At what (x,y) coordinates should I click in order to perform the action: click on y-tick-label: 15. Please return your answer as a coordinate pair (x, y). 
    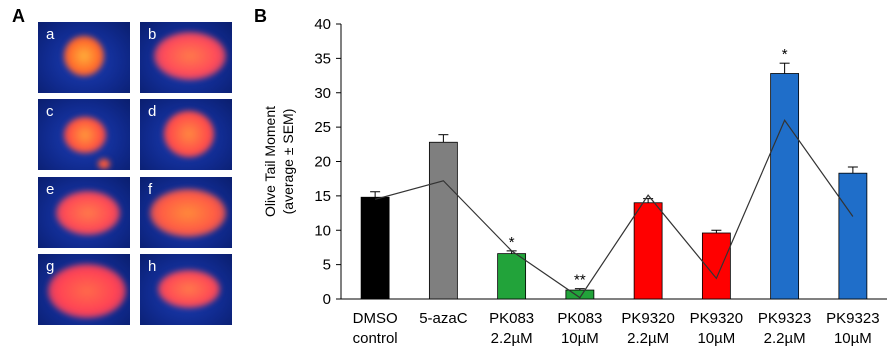
    Looking at the image, I should click on (322, 196).